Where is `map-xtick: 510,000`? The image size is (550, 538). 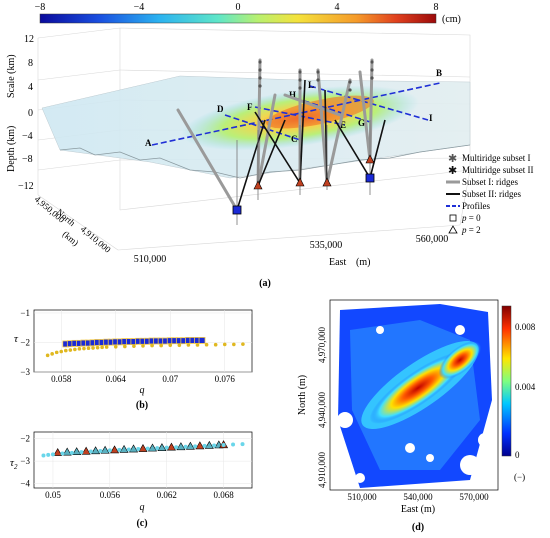 map-xtick: 510,000 is located at coordinates (362, 497).